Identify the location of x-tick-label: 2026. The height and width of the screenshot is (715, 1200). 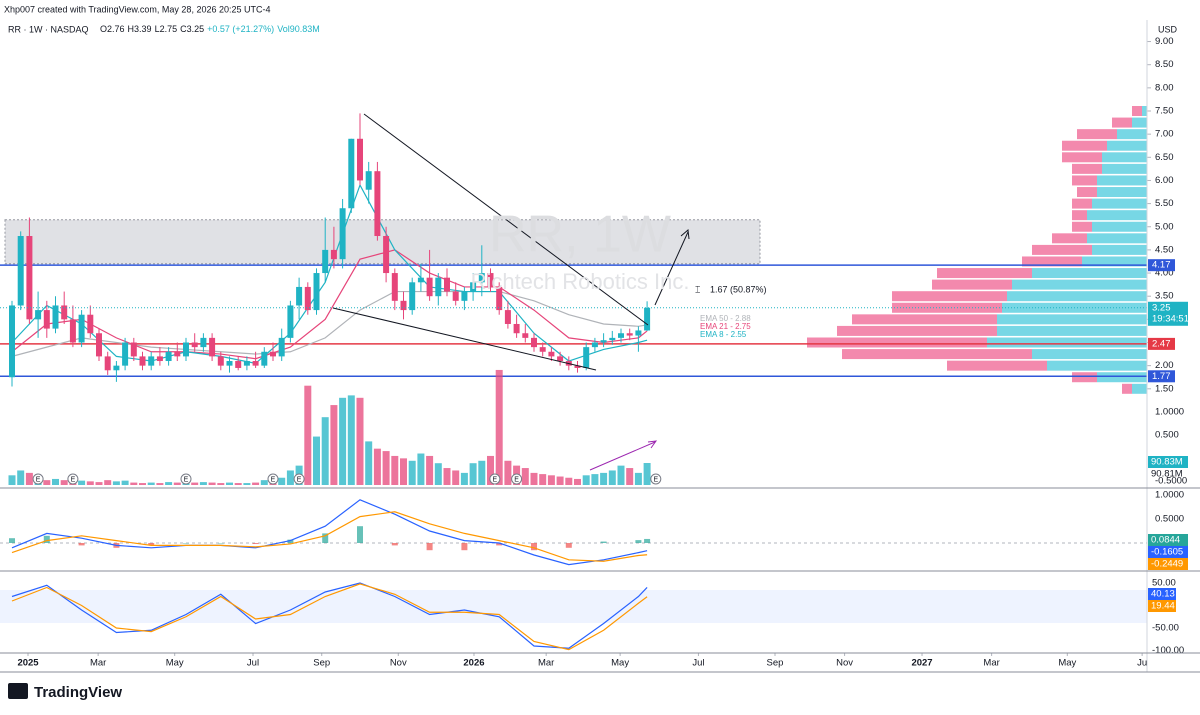
(473, 663).